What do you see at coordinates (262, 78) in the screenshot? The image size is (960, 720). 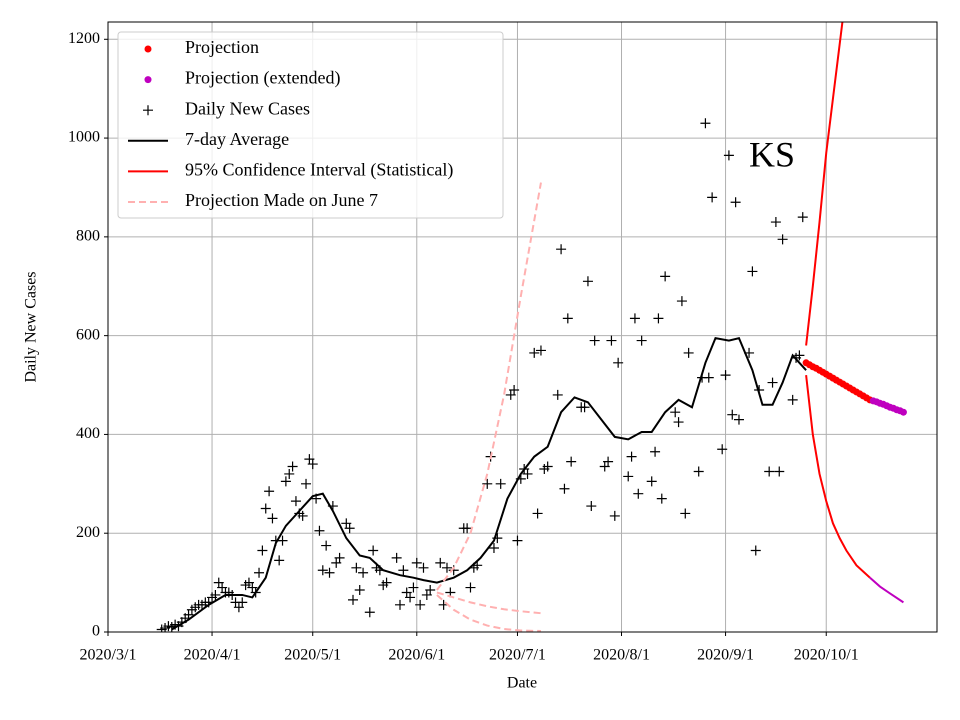 I see `legend-label: Projection (extended)` at bounding box center [262, 78].